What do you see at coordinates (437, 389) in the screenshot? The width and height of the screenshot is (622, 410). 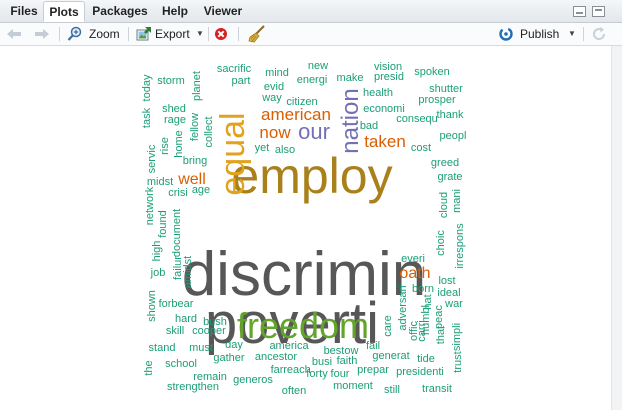 I see `word-cloud-word: transit` at bounding box center [437, 389].